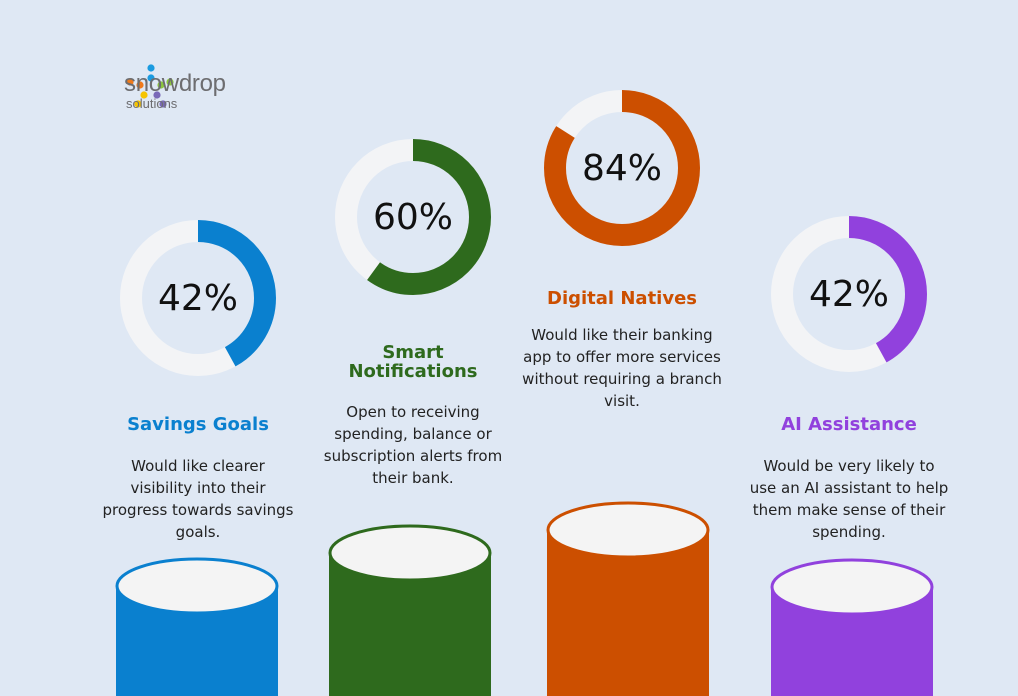 The height and width of the screenshot is (696, 1018). I want to click on percentage-label: 60%, so click(412, 217).